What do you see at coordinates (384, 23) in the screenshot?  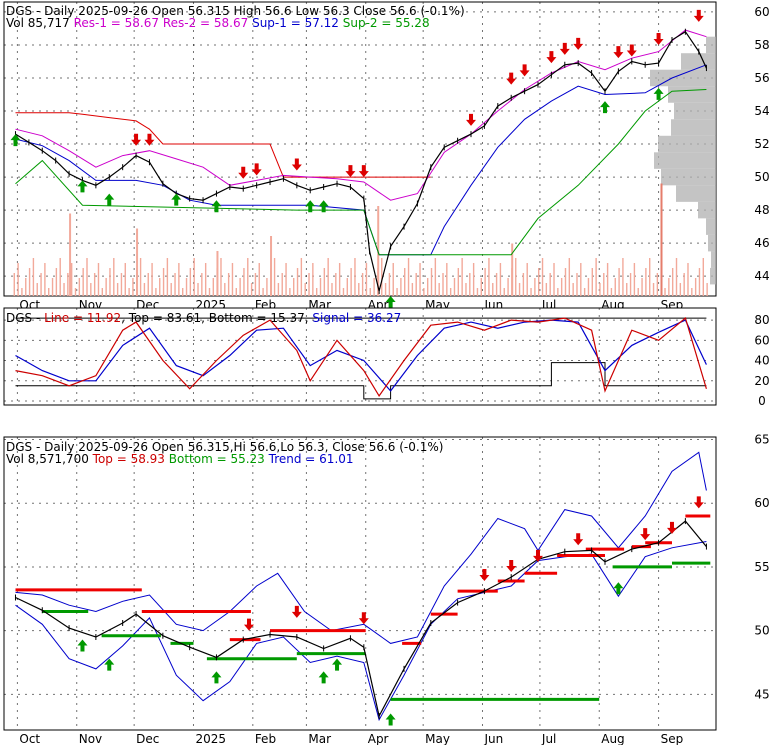 I see `price-header2-4: Sup-2 = 55.28` at bounding box center [384, 23].